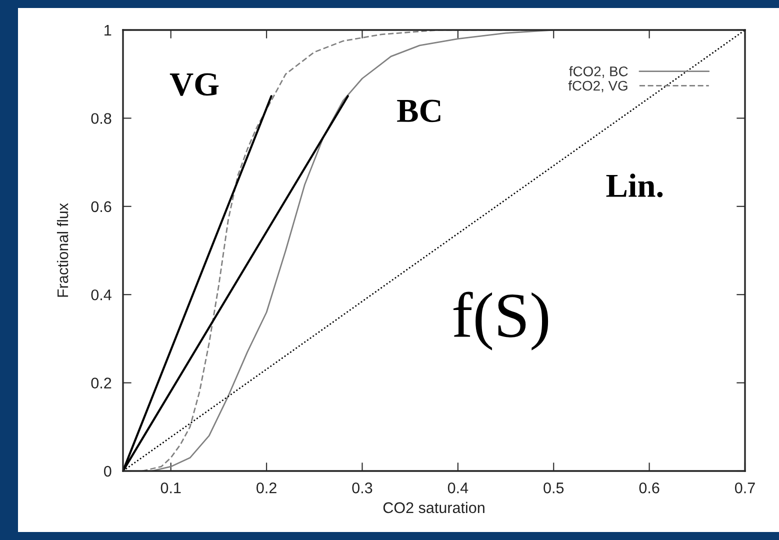 The width and height of the screenshot is (779, 540). What do you see at coordinates (418, 111) in the screenshot?
I see `annotation: BC` at bounding box center [418, 111].